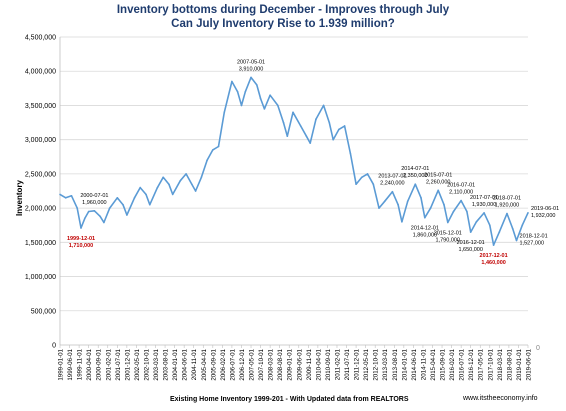 The image size is (566, 411). I want to click on annotation-date: 2015-12-01, so click(448, 233).